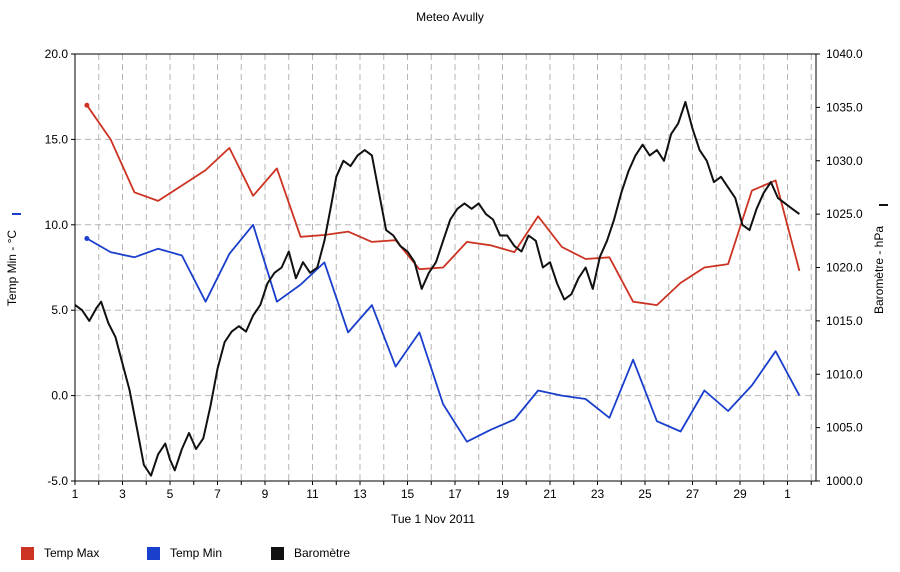 This screenshot has height=572, width=900. I want to click on series-start-point-temp-min, so click(87, 238).